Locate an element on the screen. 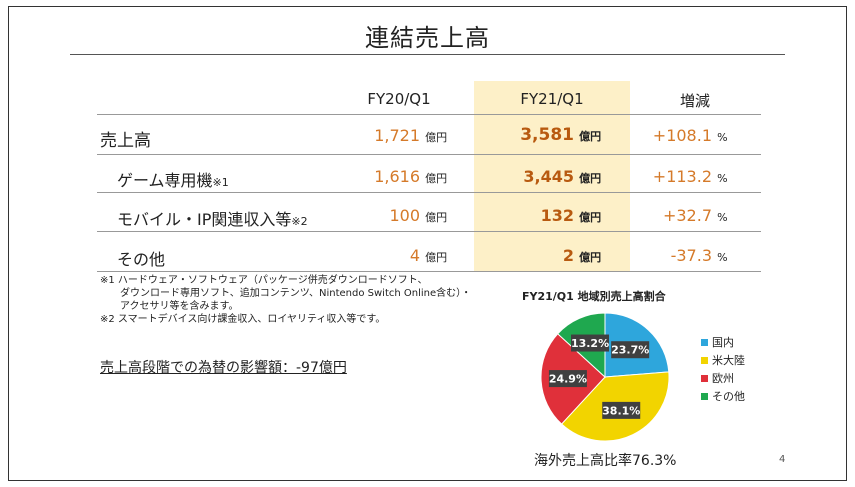  note-1-line-3: アクセサリ等を含みます。 is located at coordinates (179, 306).